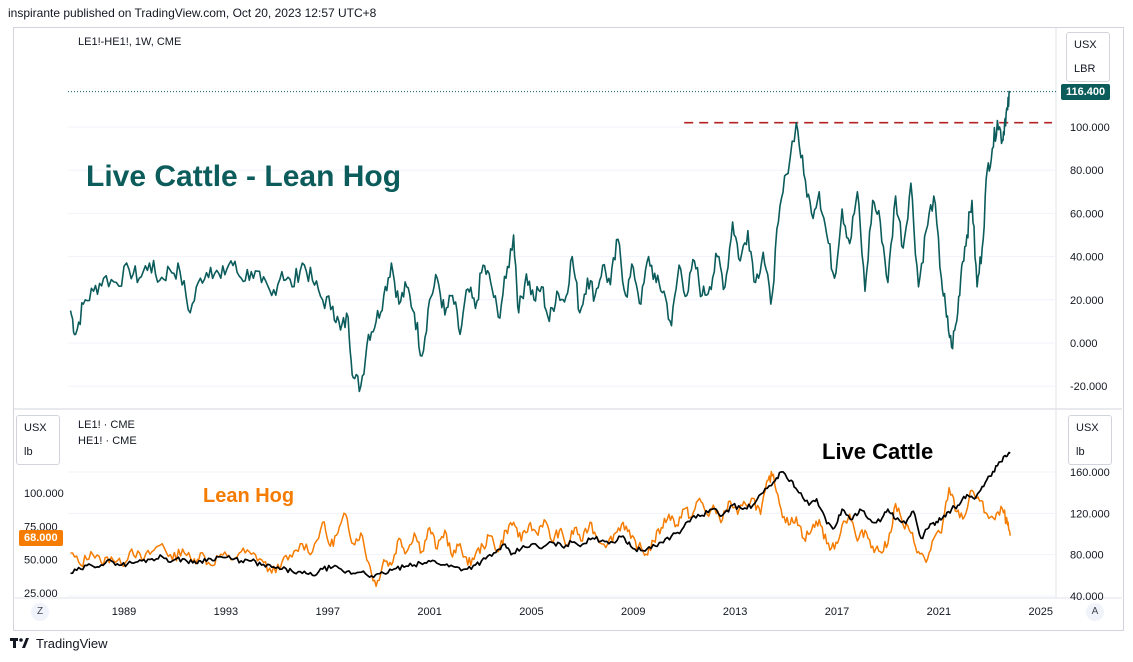 The width and height of the screenshot is (1133, 662). Describe the element at coordinates (28, 452) in the screenshot. I see `left-unit-measure: lb` at that location.